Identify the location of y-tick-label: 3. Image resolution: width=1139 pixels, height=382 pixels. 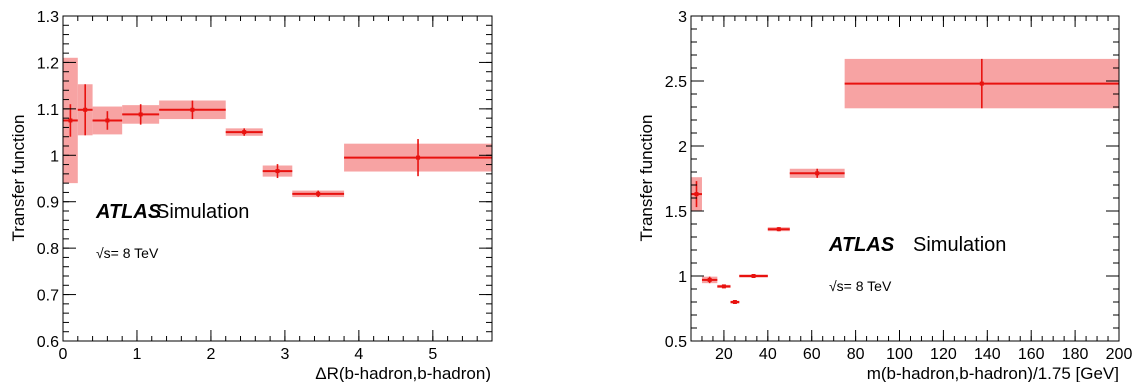
(682, 17).